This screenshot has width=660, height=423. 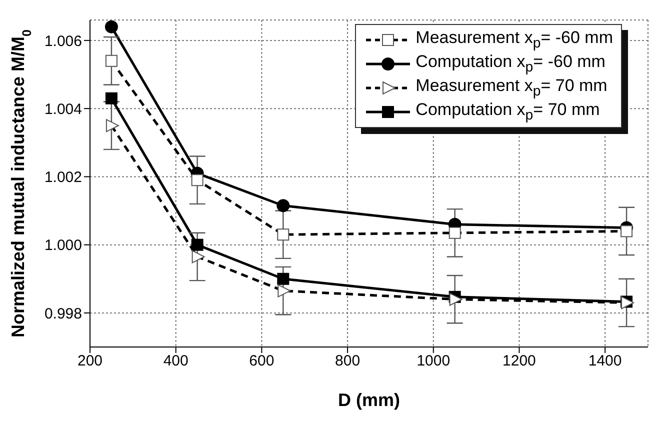 I want to click on legend-label: Computation x$_{p}$= 70 mm, so click(x=508, y=112).